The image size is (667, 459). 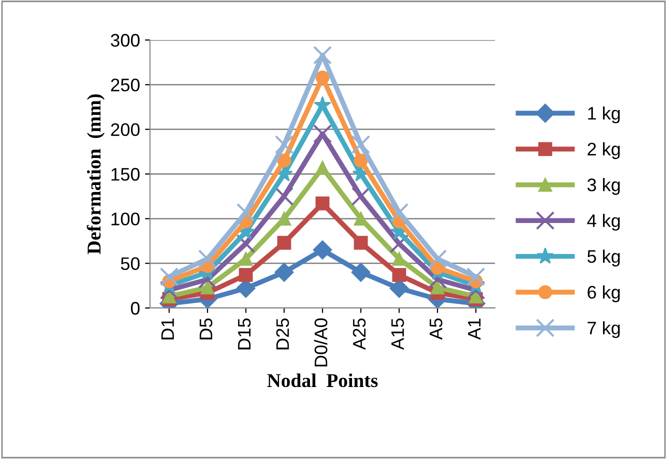 I want to click on x-tick-label: D25, so click(x=283, y=334).